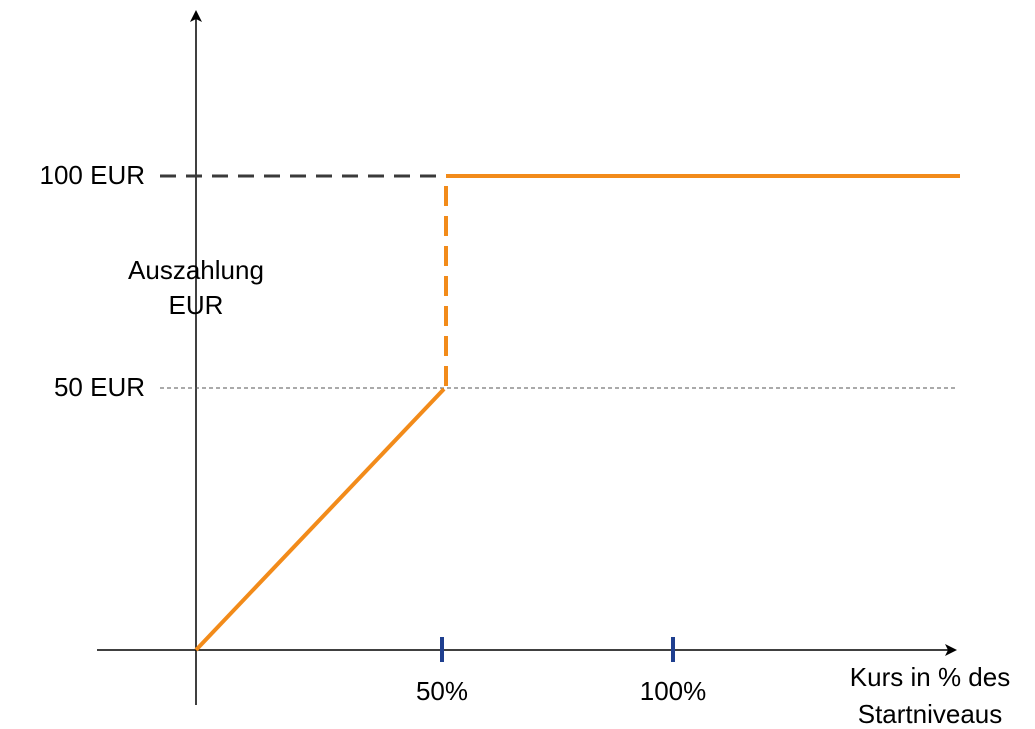 Image resolution: width=1035 pixels, height=729 pixels. Describe the element at coordinates (99, 387) in the screenshot. I see `y-tick-label: 50 EUR` at that location.